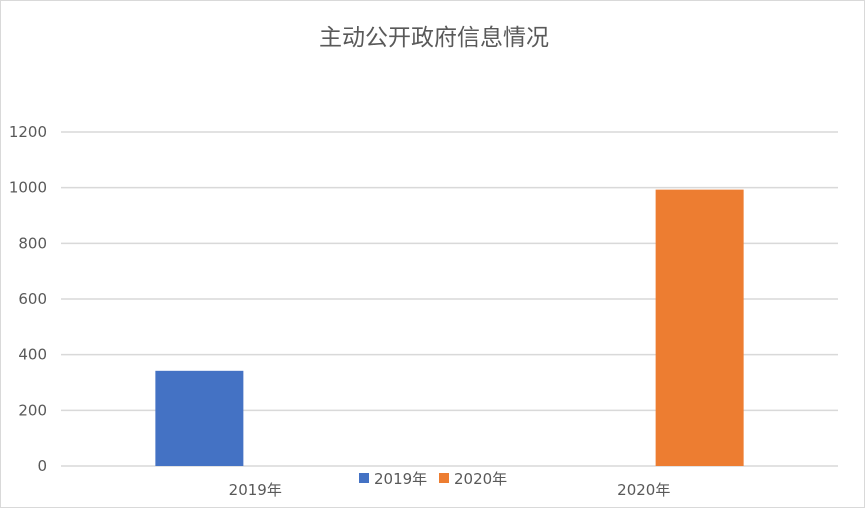 The height and width of the screenshot is (509, 865). I want to click on x-tick-label: 2020年, so click(643, 490).